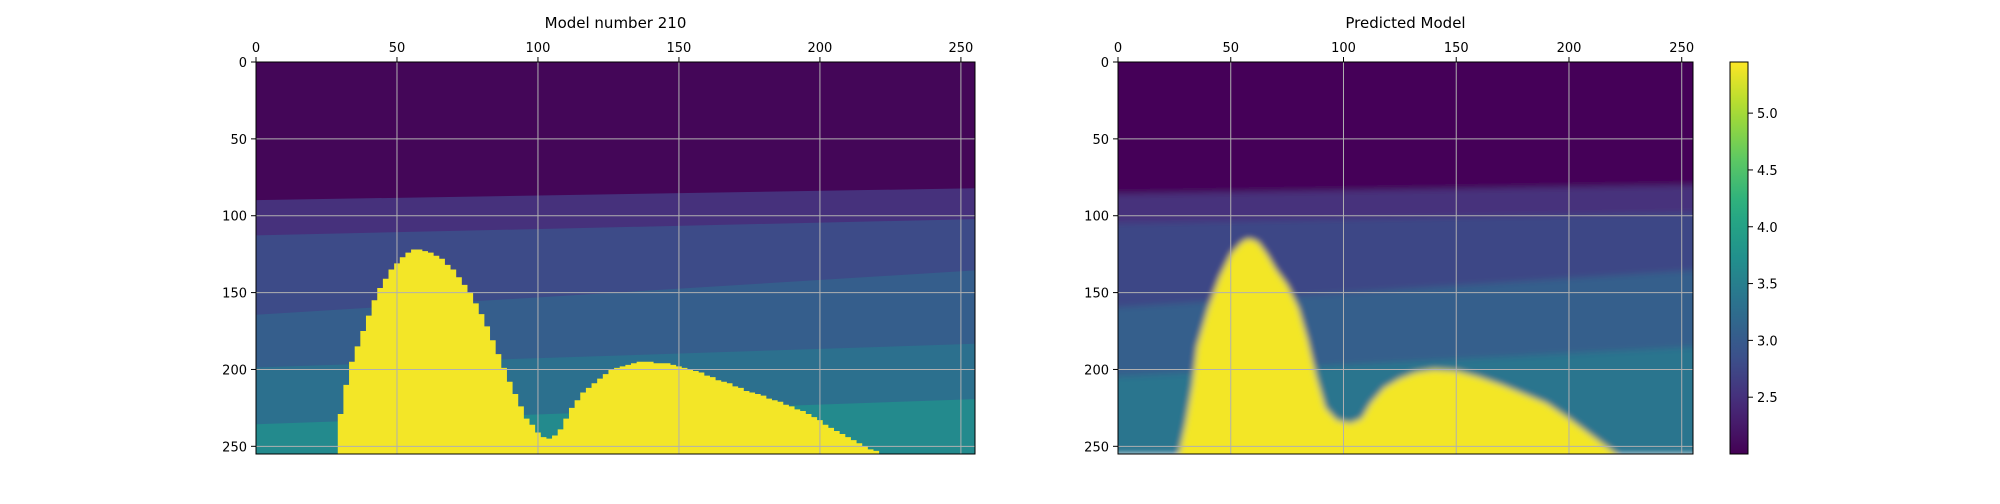 The image size is (2000, 504). Describe the element at coordinates (608, 351) in the screenshot. I see `salt-body` at that location.